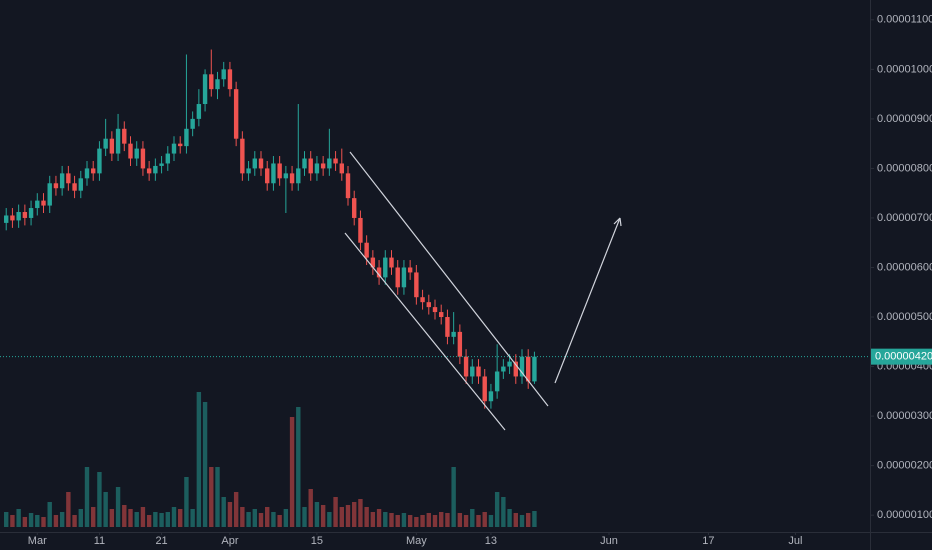 This screenshot has height=550, width=932. Describe the element at coordinates (904, 20) in the screenshot. I see `y-tick-label: 0.00001100` at that location.